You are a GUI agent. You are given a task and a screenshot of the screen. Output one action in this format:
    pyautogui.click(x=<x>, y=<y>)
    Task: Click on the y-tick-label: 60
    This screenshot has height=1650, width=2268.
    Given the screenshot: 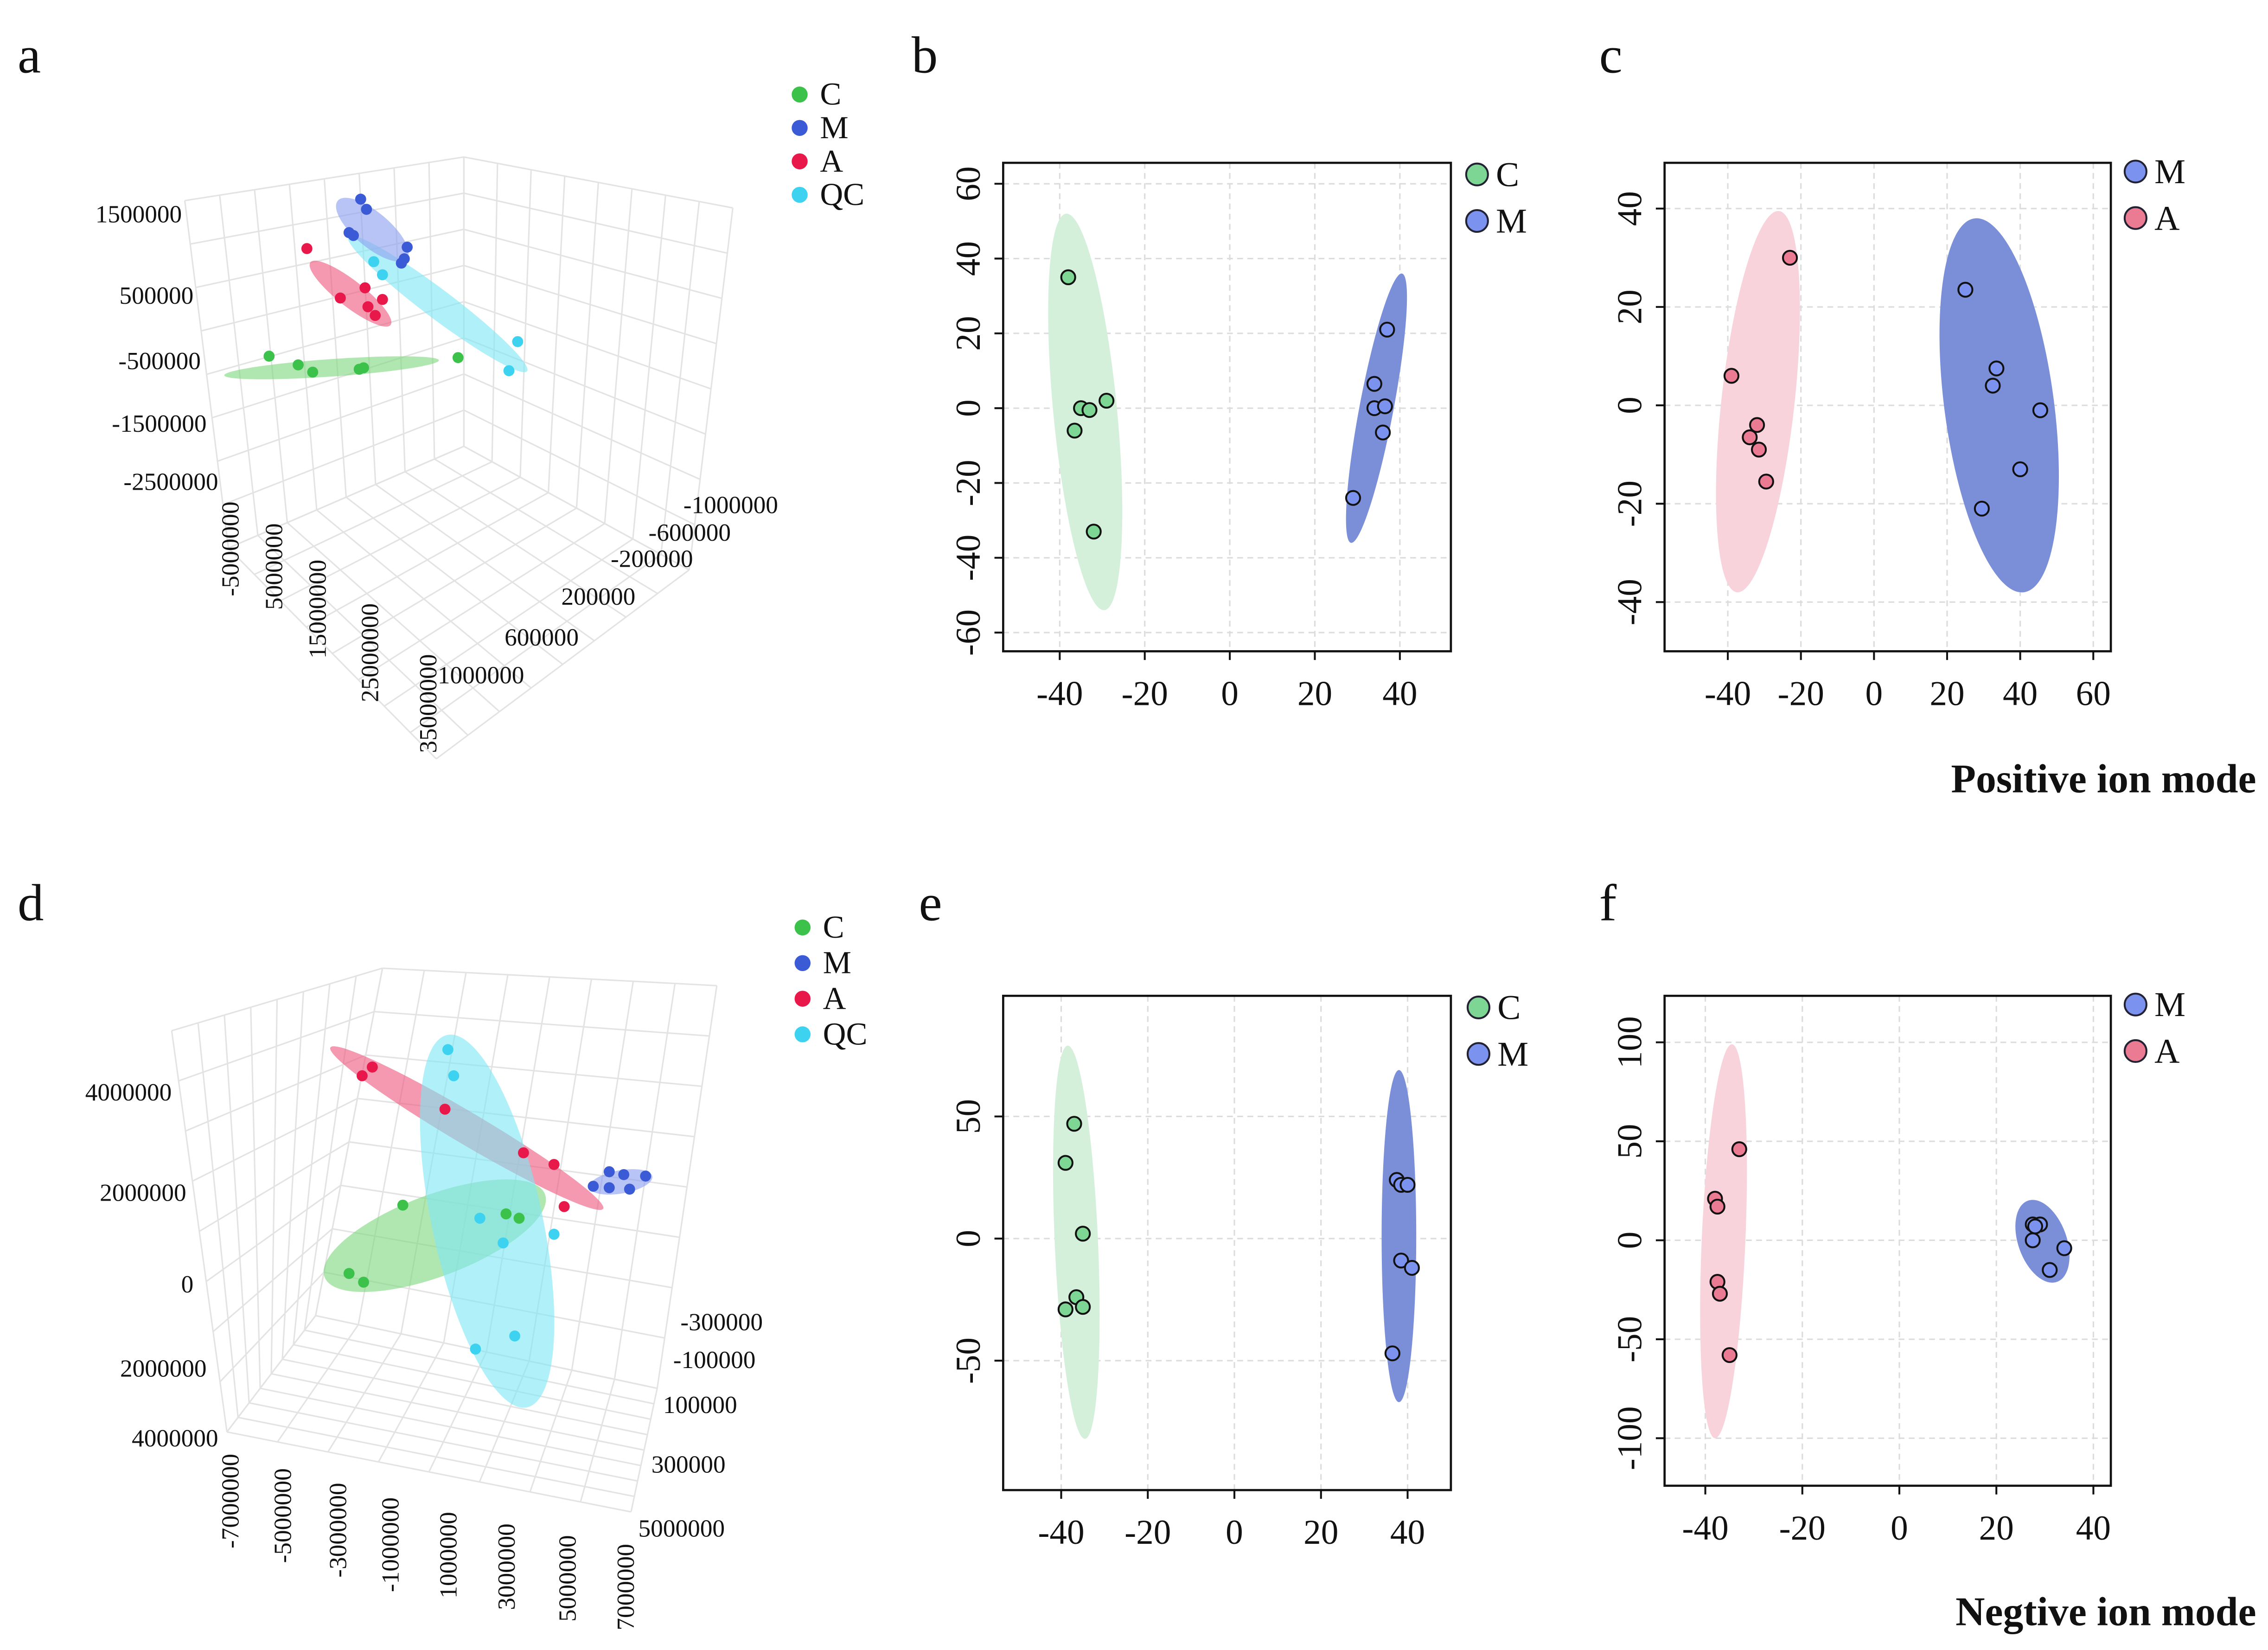 What is the action you would take?
    pyautogui.click(x=968, y=183)
    